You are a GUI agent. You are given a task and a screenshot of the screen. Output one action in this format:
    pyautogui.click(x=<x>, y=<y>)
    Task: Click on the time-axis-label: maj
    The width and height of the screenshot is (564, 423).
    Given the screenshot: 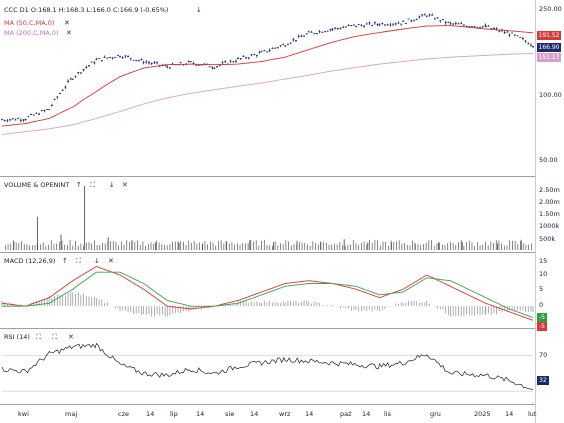 What is the action you would take?
    pyautogui.click(x=71, y=414)
    